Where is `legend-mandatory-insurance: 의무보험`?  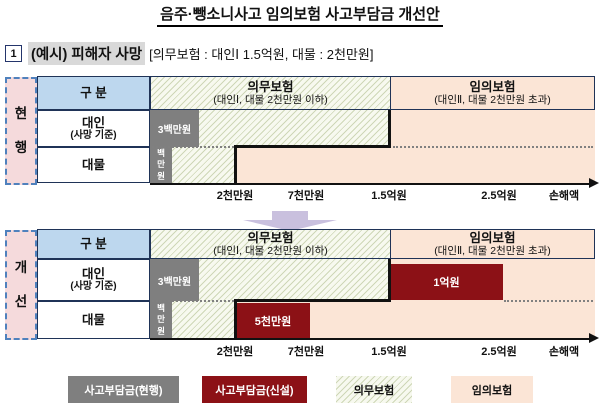 legend-mandatory-insurance: 의무보험 is located at coordinates (374, 389).